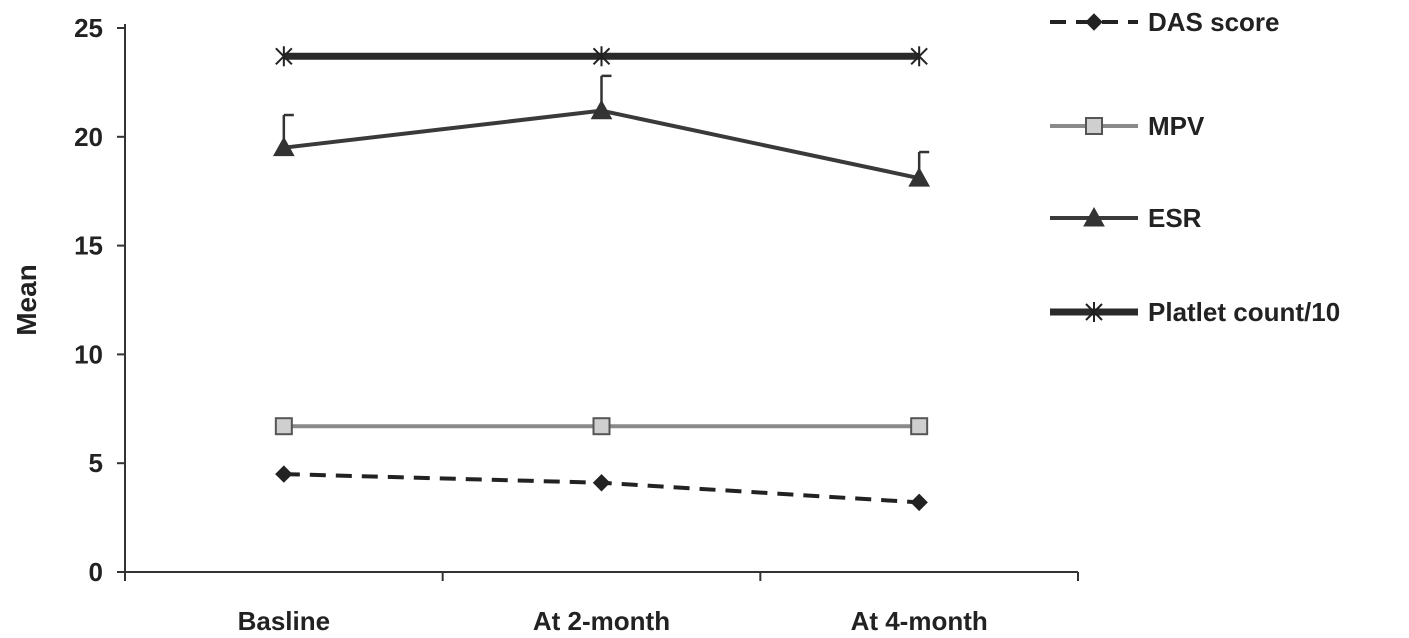  What do you see at coordinates (88, 28) in the screenshot?
I see `y-tick-label: 25` at bounding box center [88, 28].